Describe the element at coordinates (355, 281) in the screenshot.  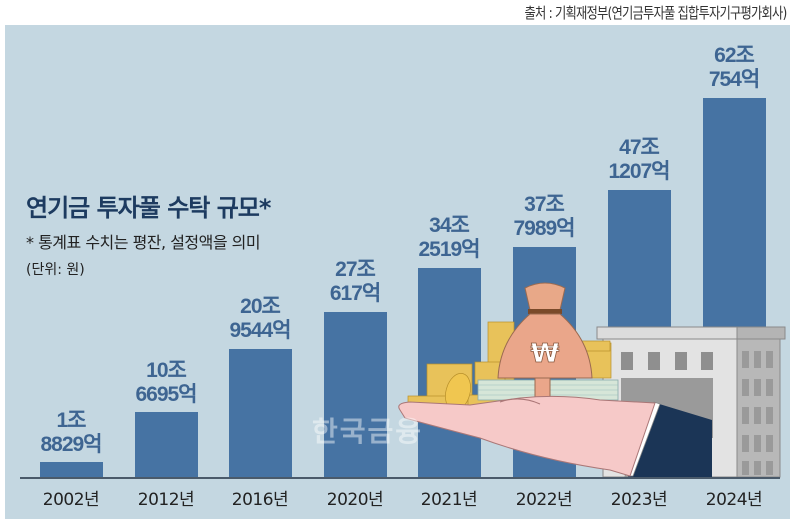
I see `value-label-2020: 27조 617억` at that location.